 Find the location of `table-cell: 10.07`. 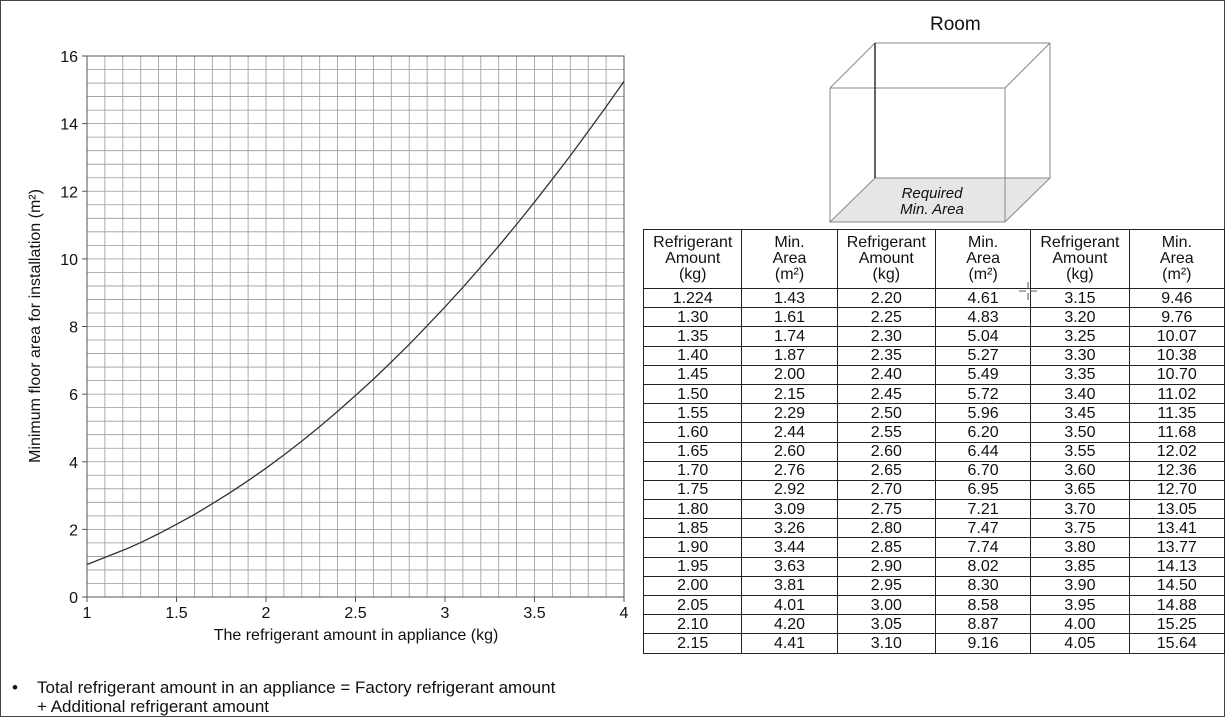

table-cell: 10.07 is located at coordinates (1176, 336).